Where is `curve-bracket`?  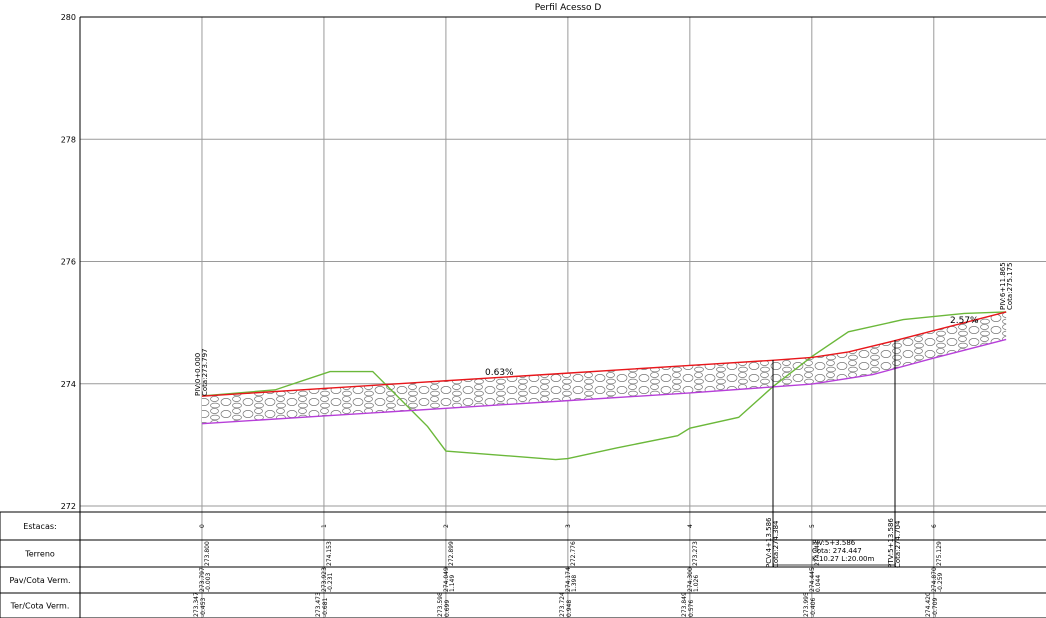
curve-bracket is located at coordinates (834, 565).